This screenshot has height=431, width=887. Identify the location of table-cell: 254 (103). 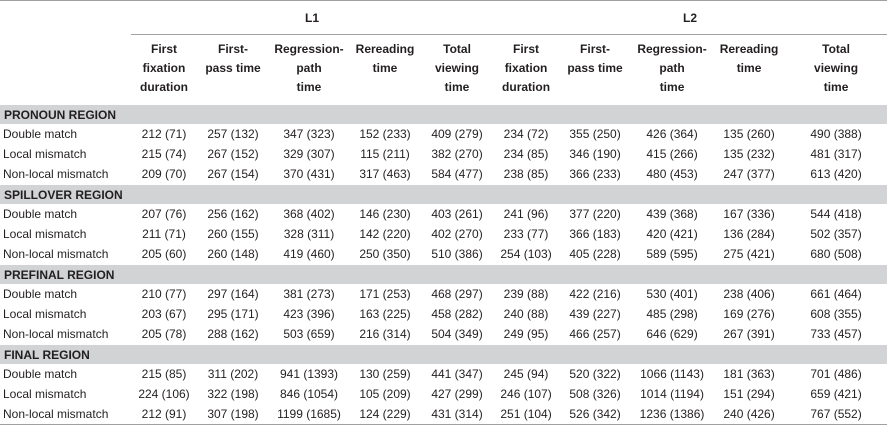
(526, 254).